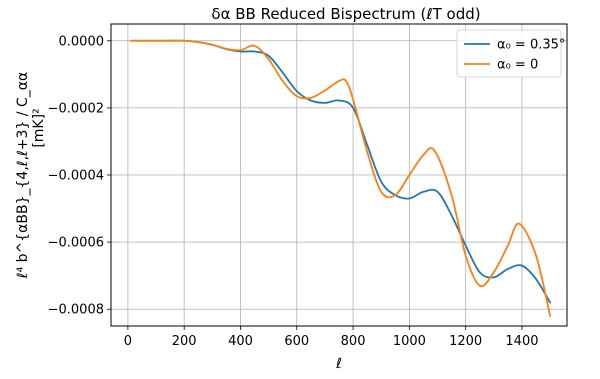  Describe the element at coordinates (128, 341) in the screenshot. I see `x-tick-label: 0` at that location.